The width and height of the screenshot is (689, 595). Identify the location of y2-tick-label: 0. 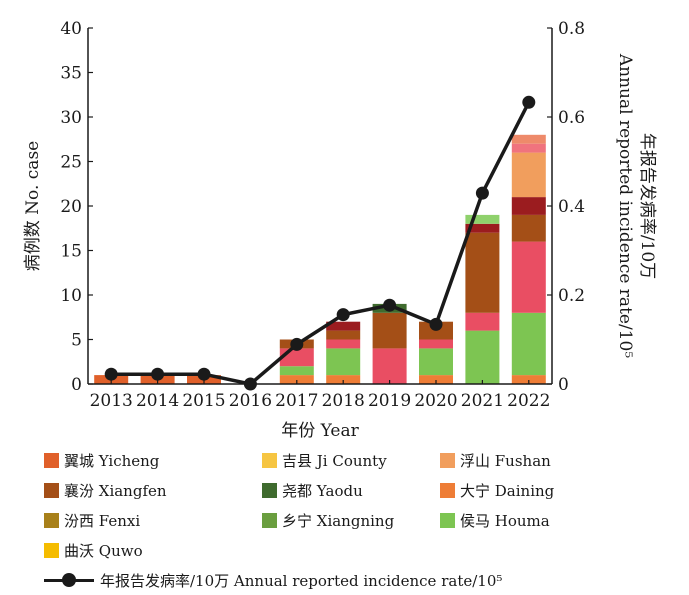
(563, 385).